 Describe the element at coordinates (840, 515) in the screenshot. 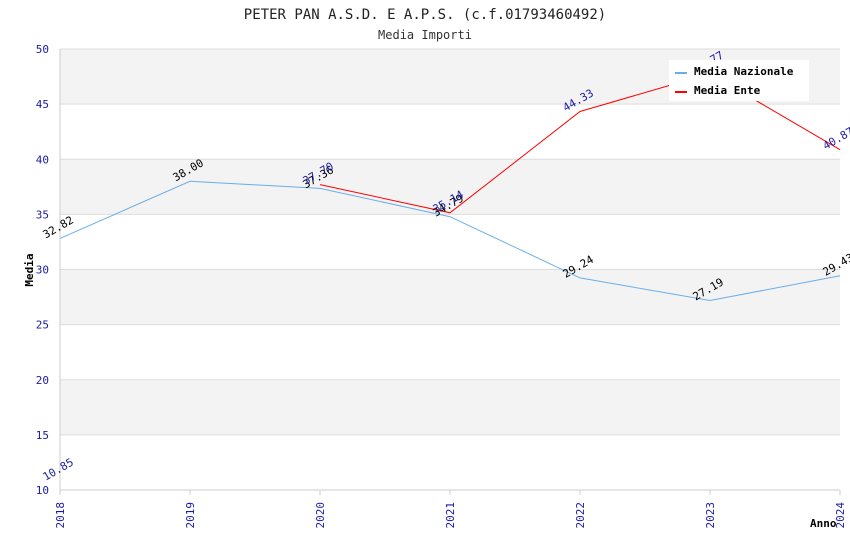

I see `x-tick-label: 2024` at that location.